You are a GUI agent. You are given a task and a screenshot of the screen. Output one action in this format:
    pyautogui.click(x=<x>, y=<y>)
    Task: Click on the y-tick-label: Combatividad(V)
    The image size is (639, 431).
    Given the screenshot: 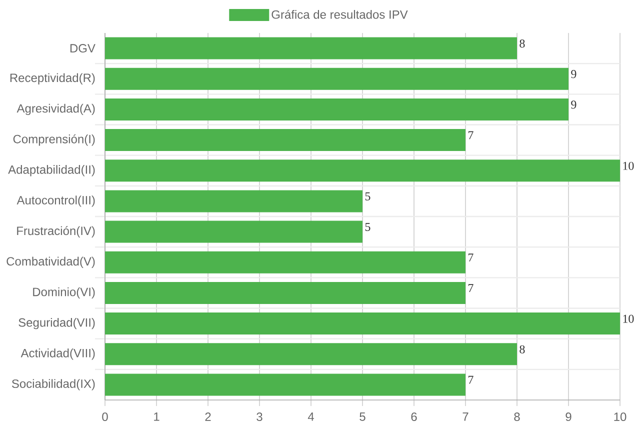 What is the action you would take?
    pyautogui.click(x=50, y=262)
    